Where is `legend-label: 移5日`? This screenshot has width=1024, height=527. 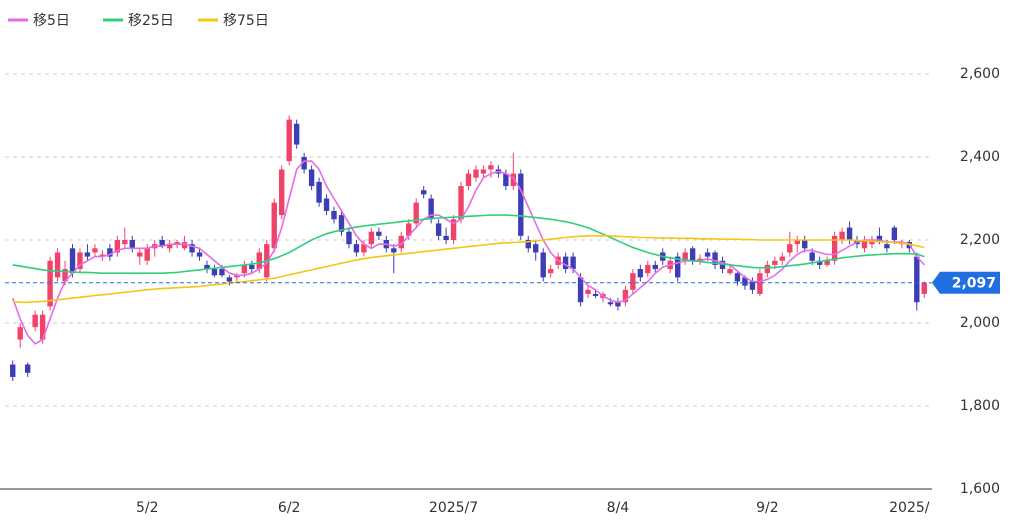
legend-label: 移5日 is located at coordinates (51, 21).